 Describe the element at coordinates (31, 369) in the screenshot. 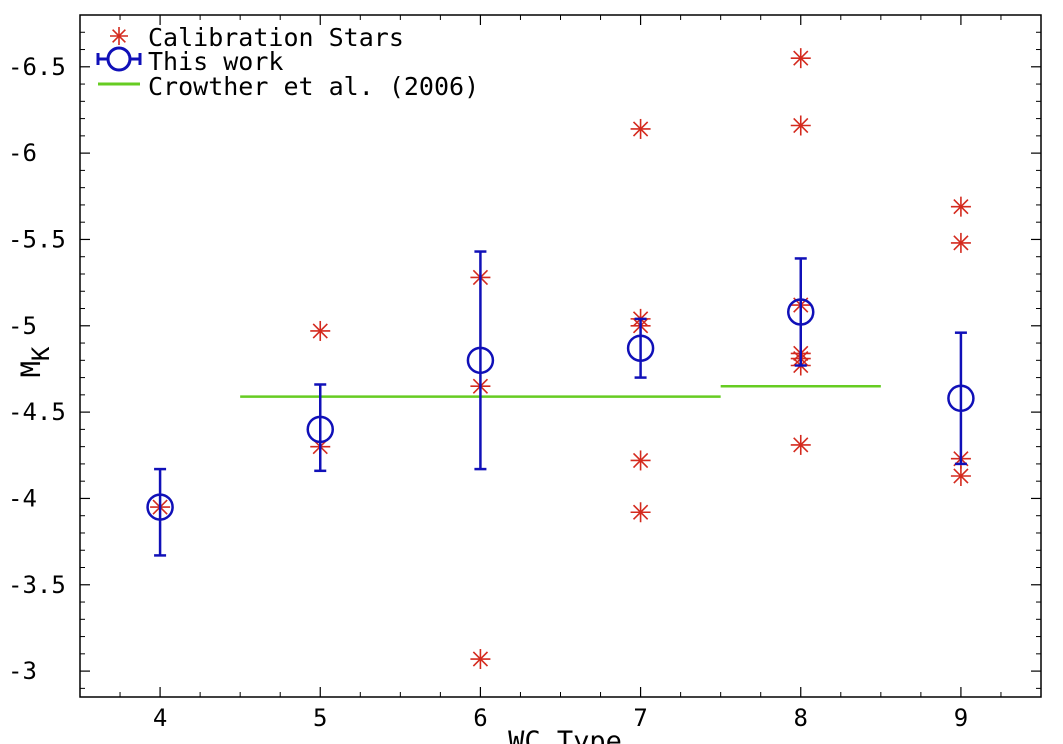

I see `y-axis-title-main: M` at that location.